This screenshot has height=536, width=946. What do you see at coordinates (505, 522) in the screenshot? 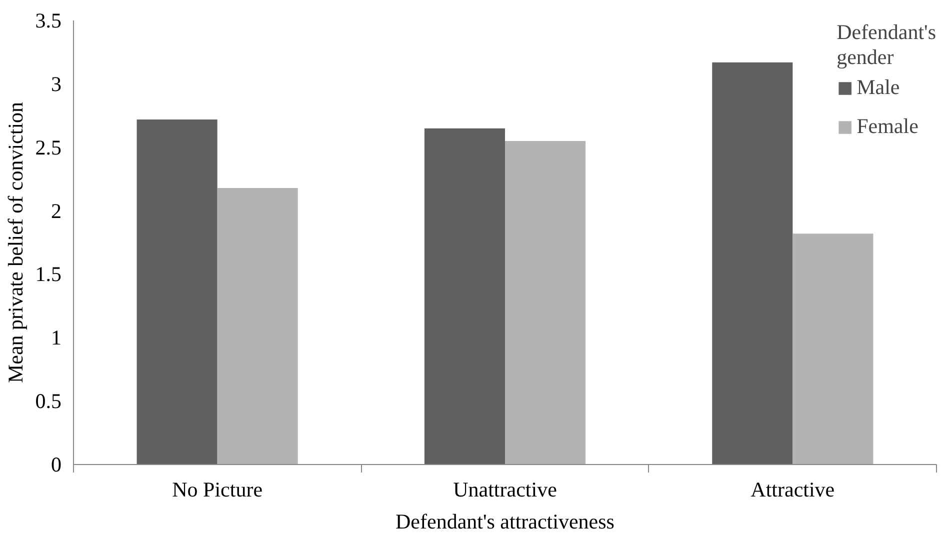
I see `x-axis-title: Defendant's attractiveness` at bounding box center [505, 522].